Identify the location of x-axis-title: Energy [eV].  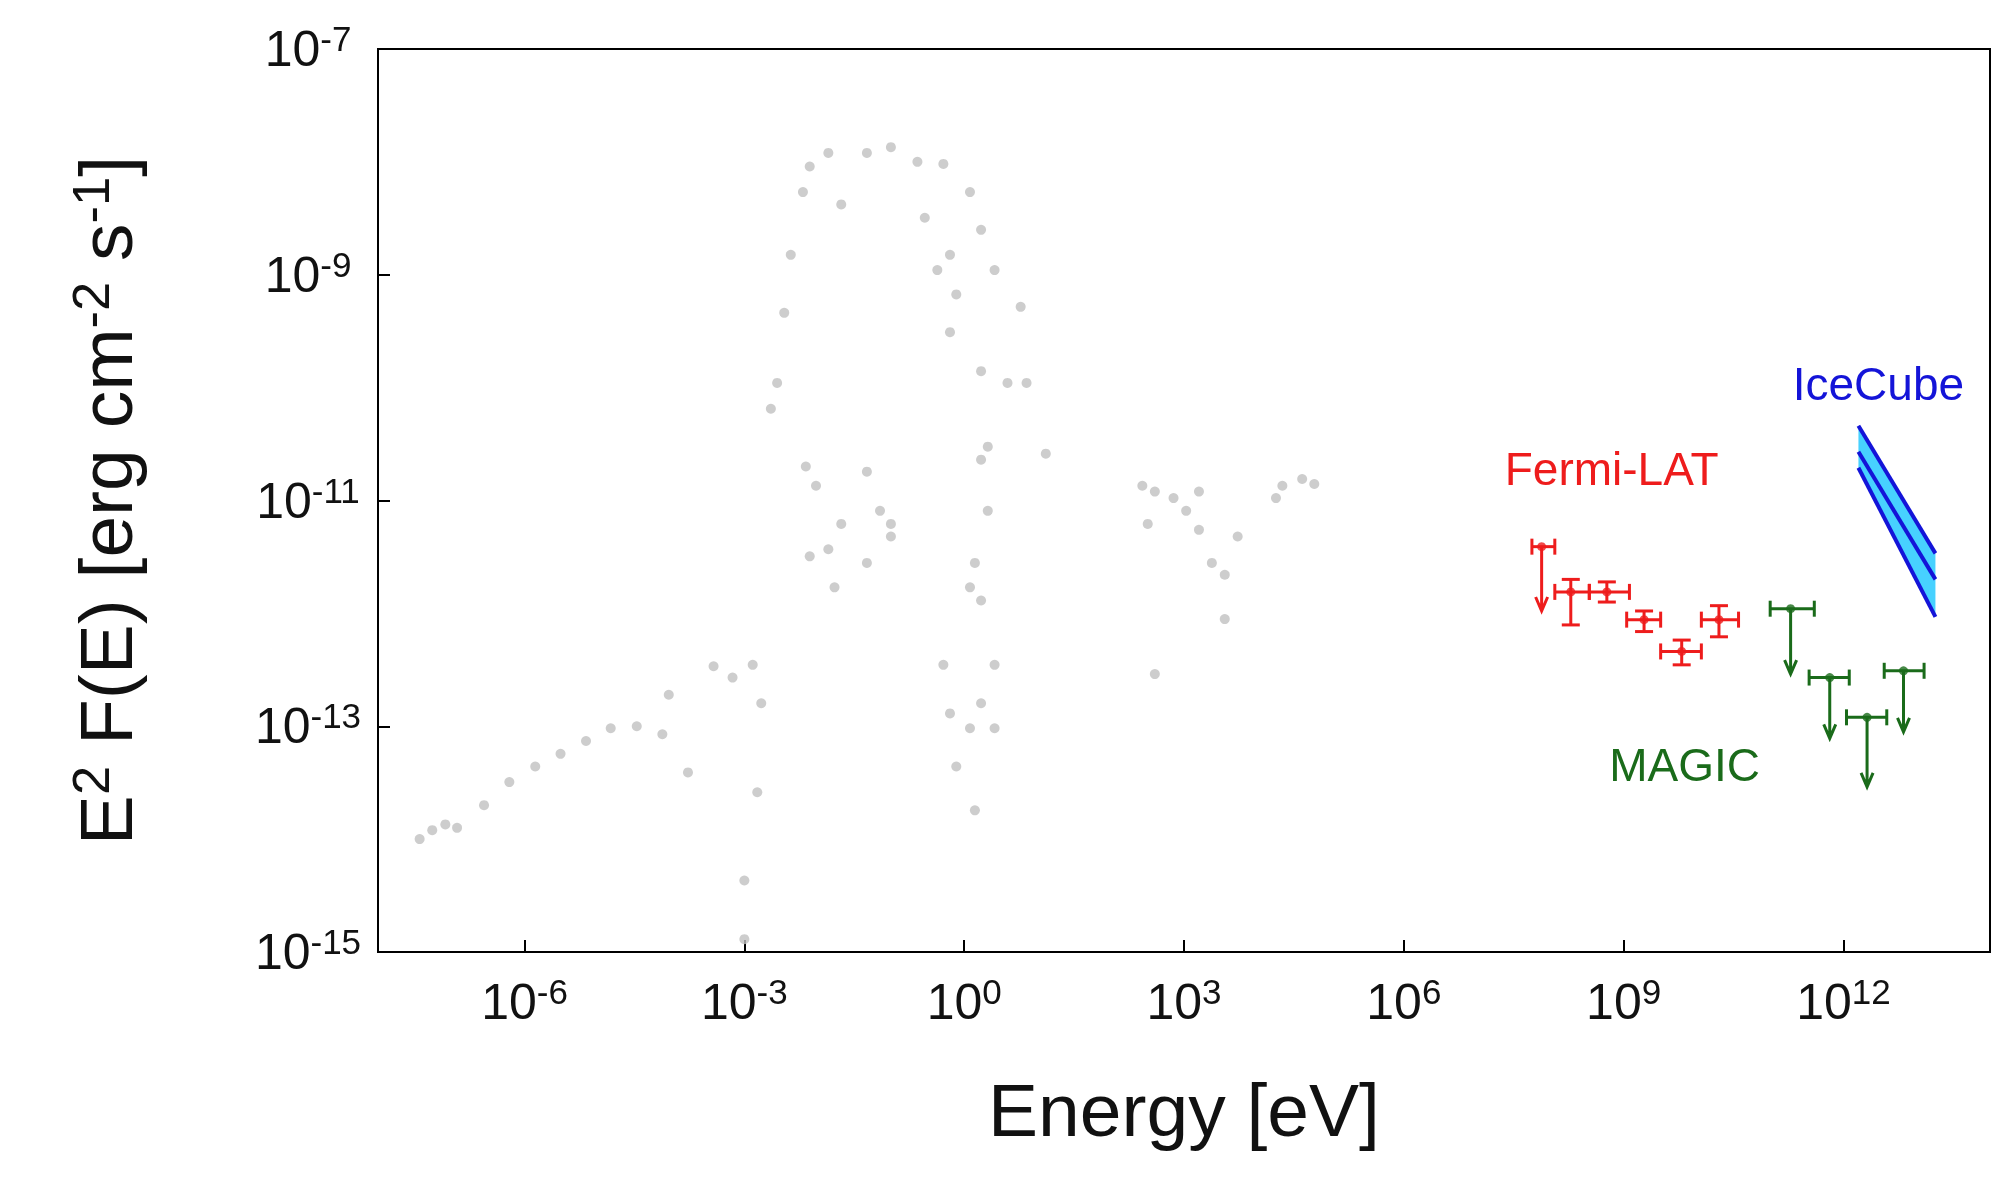
(1184, 1109).